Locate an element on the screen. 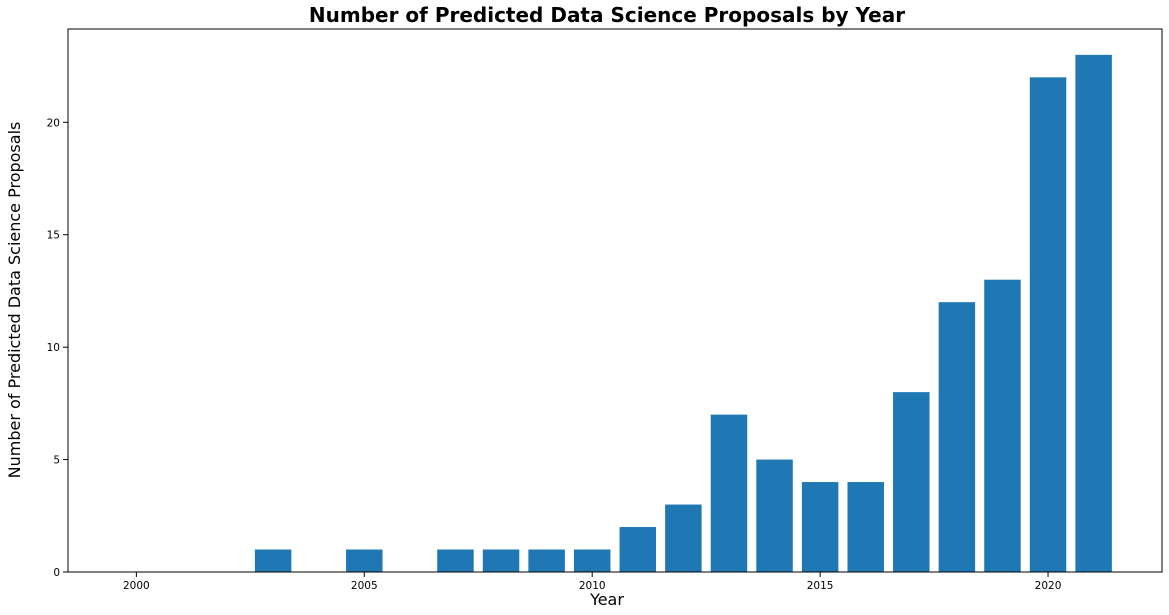 The height and width of the screenshot is (615, 1169). x-axis: 2000 2005 2010 2015 2020 is located at coordinates (592, 582).